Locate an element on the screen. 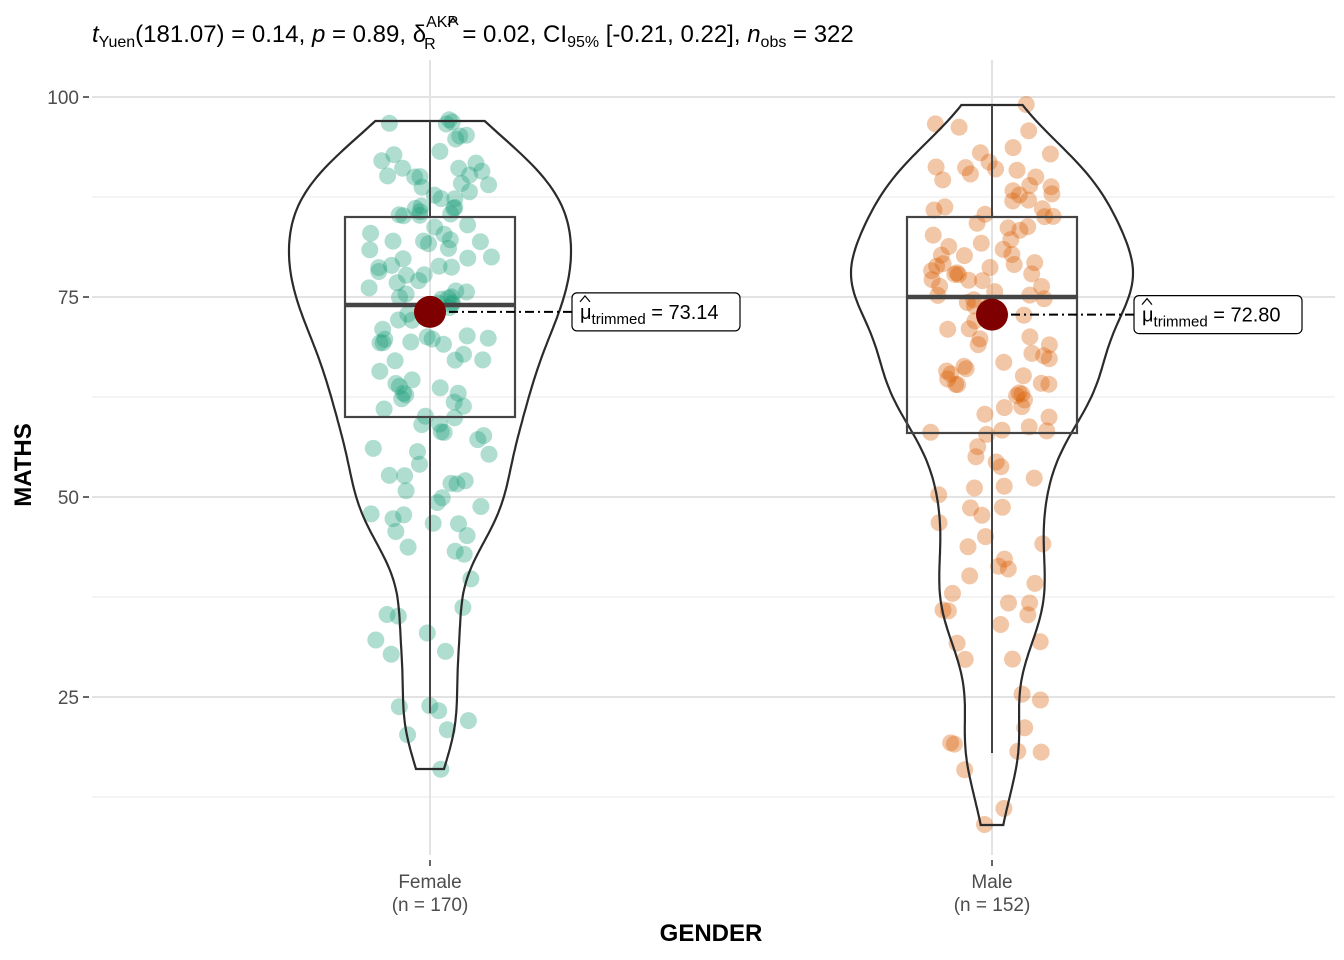 This screenshot has width=1344, height=960. mean-label-box is located at coordinates (656, 312).